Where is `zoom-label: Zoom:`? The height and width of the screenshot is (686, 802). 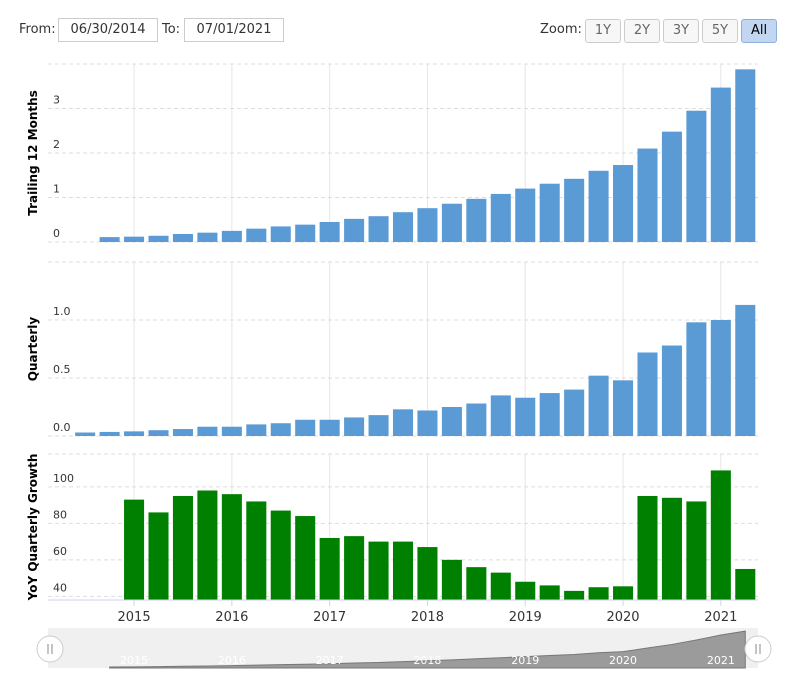 zoom-label: Zoom: is located at coordinates (561, 29).